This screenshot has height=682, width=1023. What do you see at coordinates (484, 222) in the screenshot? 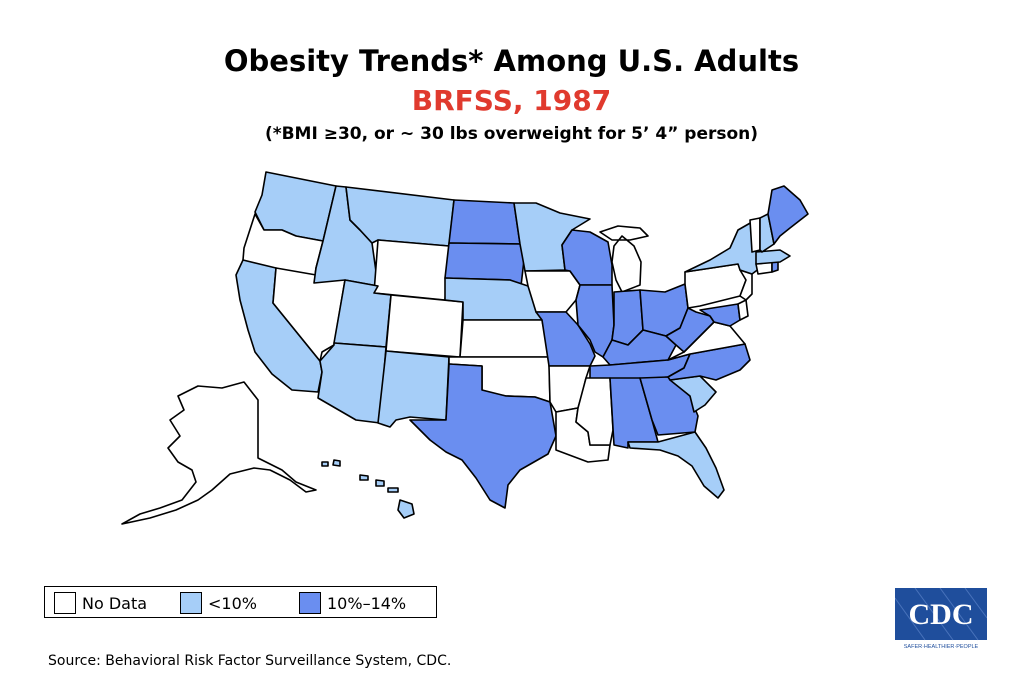
I see `state-ND` at bounding box center [484, 222].